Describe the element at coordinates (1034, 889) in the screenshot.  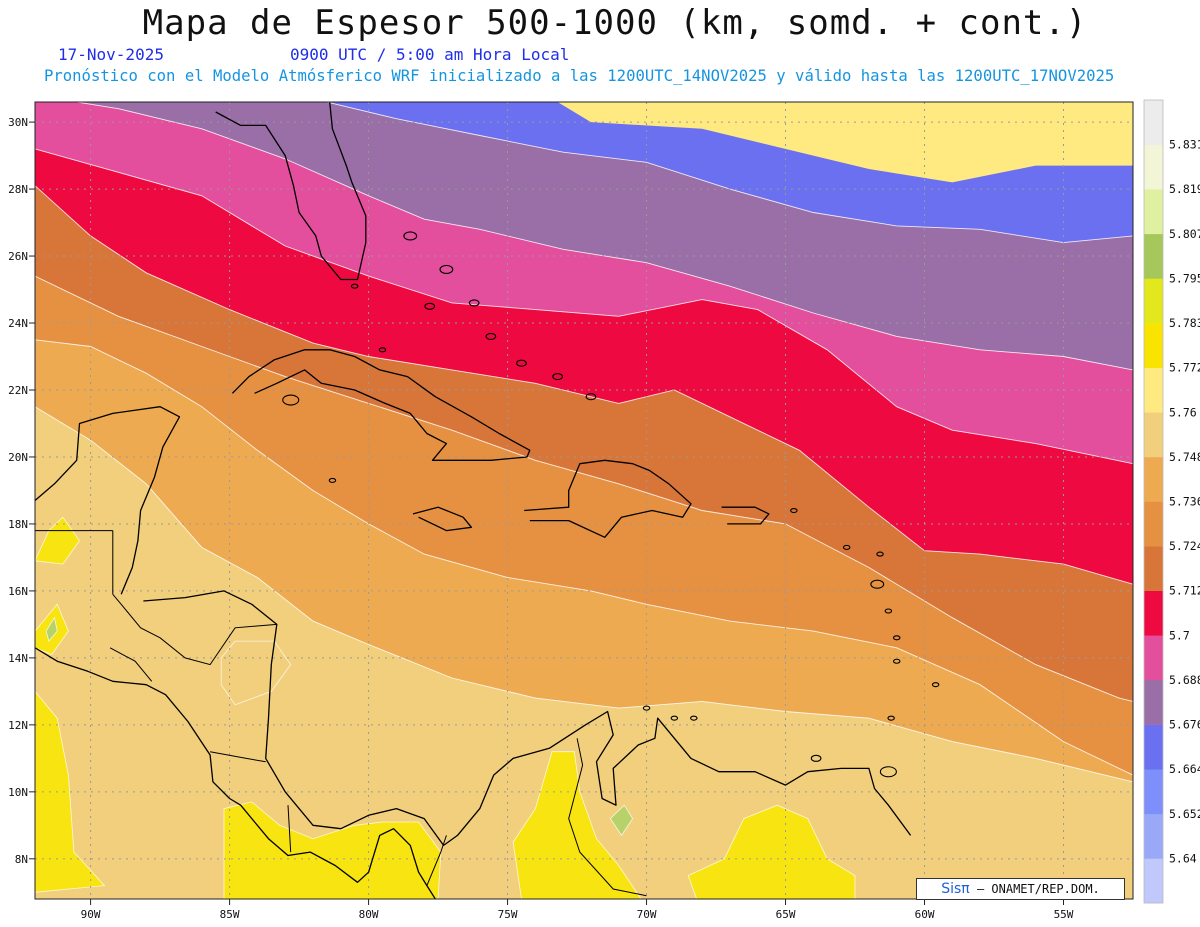
I see `credit-org: – ONAMET/REP.DOM.` at that location.